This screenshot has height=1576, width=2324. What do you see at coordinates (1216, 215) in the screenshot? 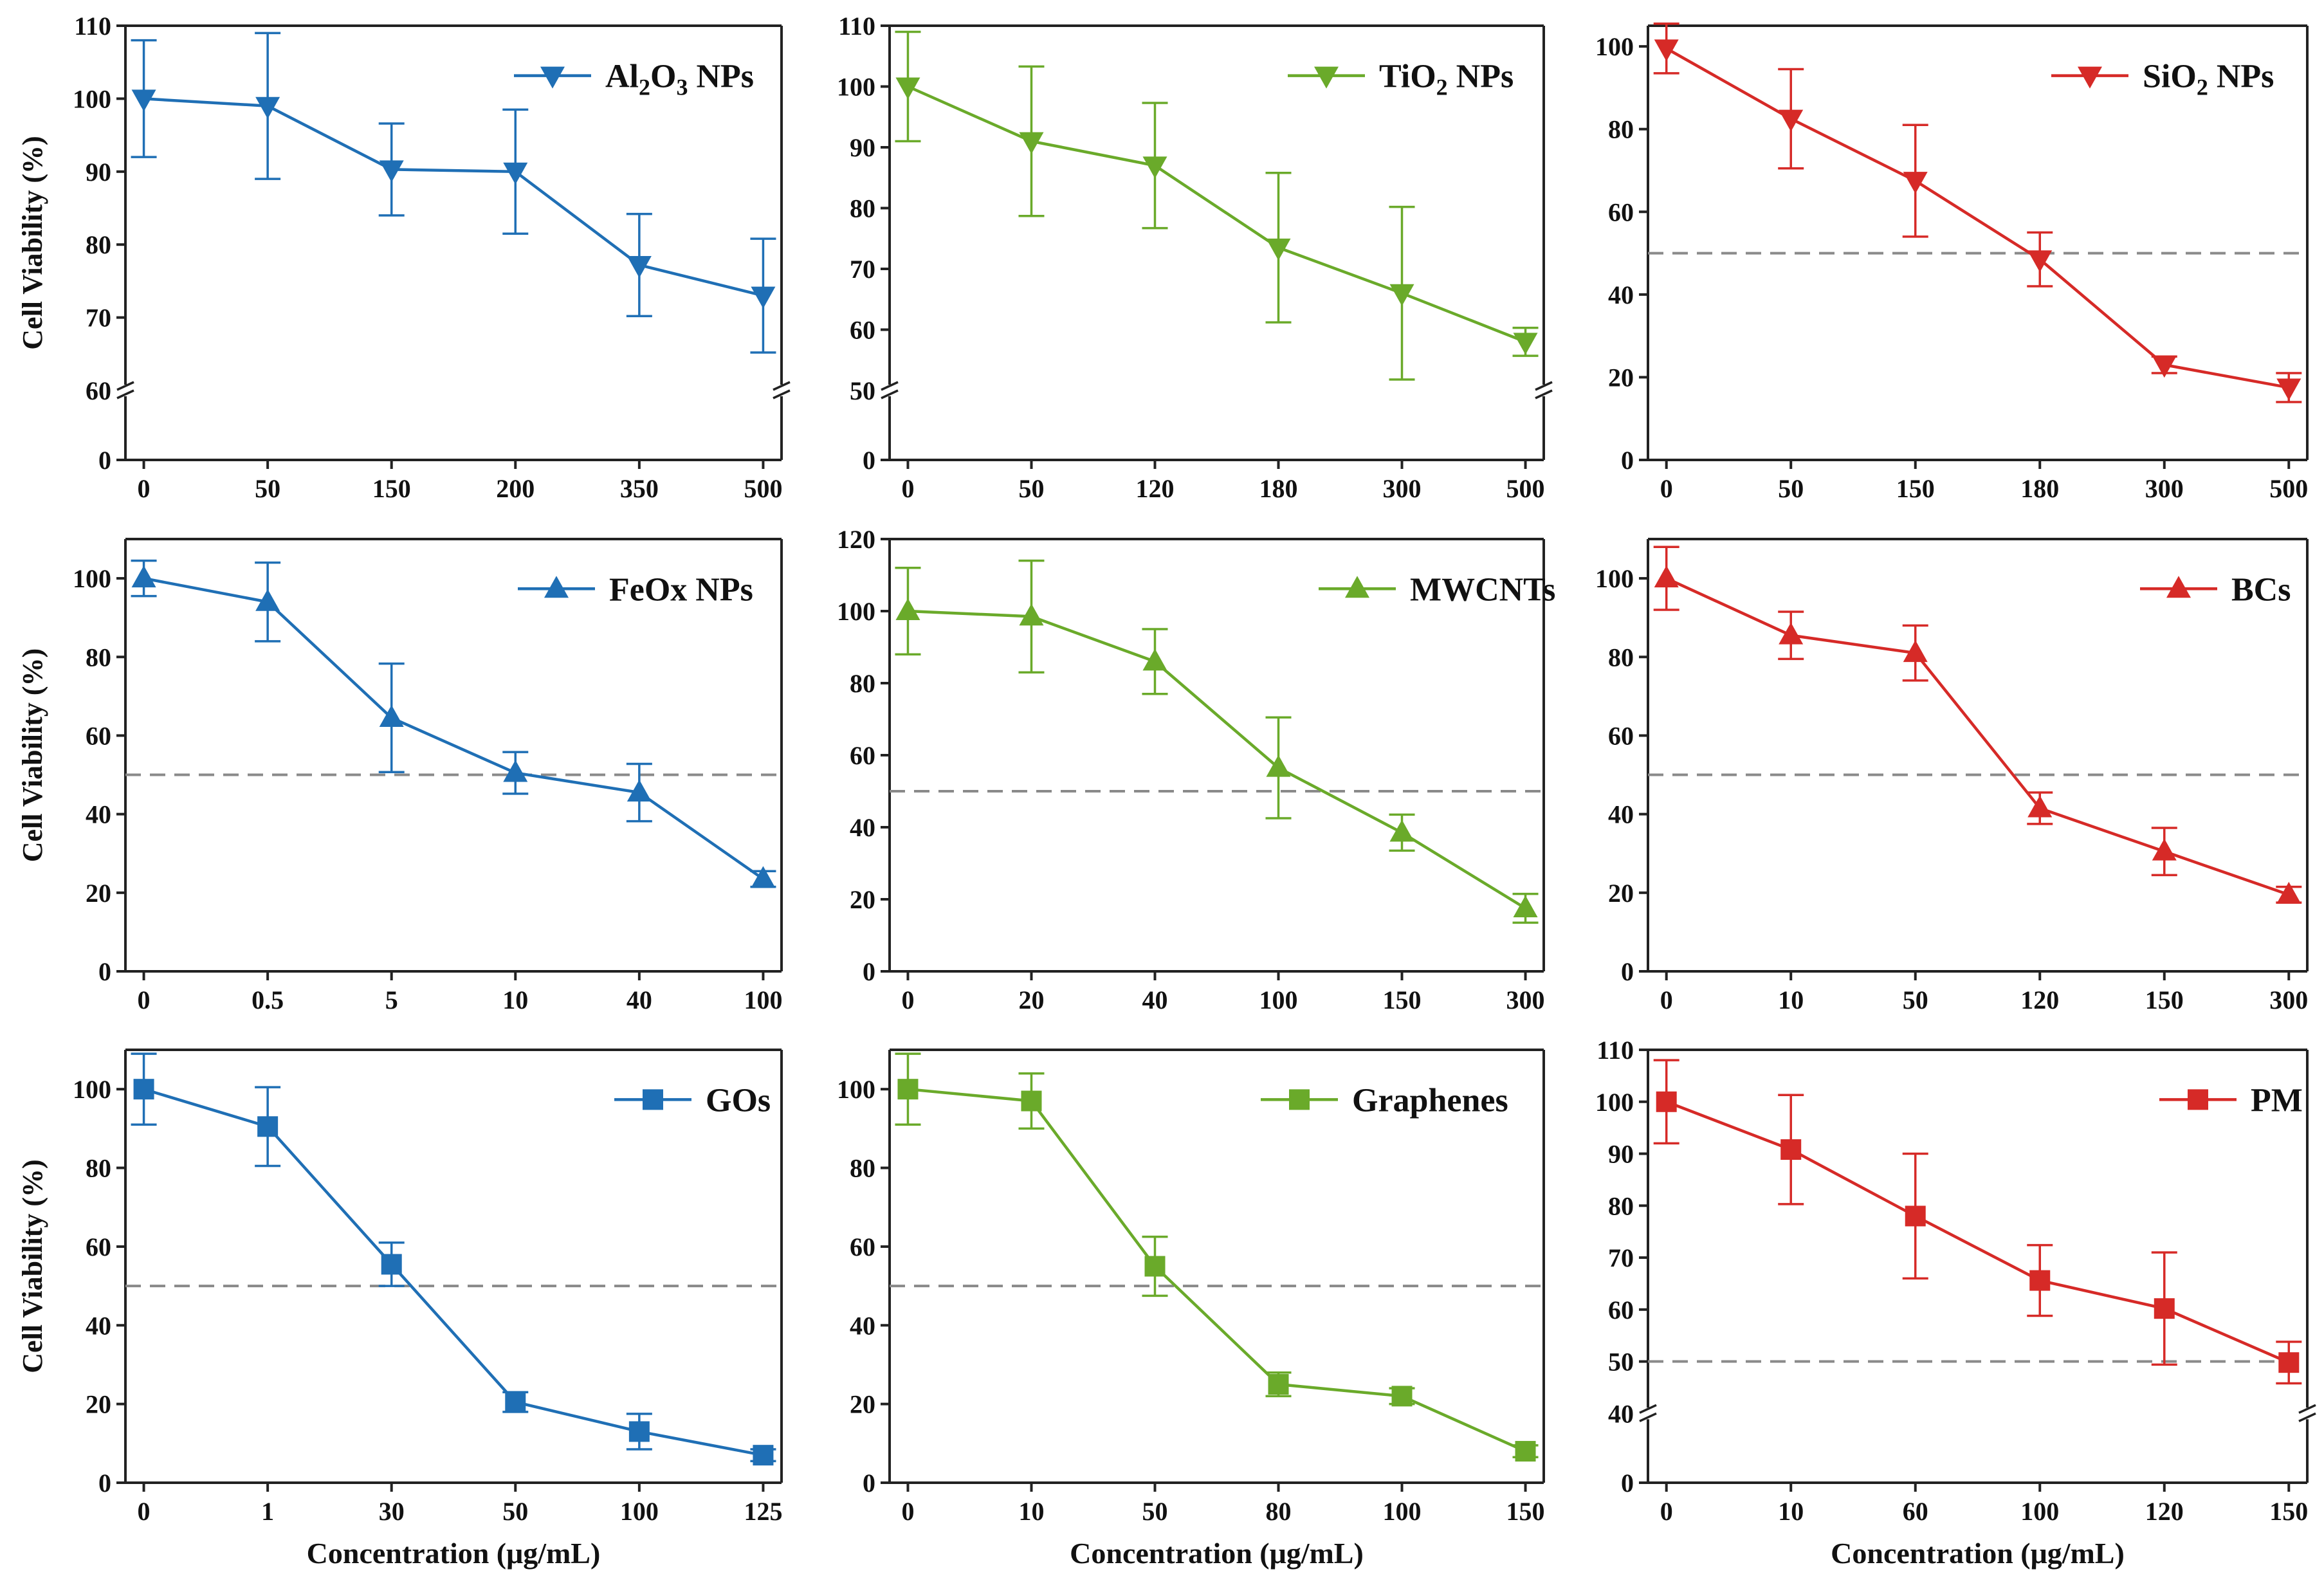
I see `series-line` at bounding box center [1216, 215].